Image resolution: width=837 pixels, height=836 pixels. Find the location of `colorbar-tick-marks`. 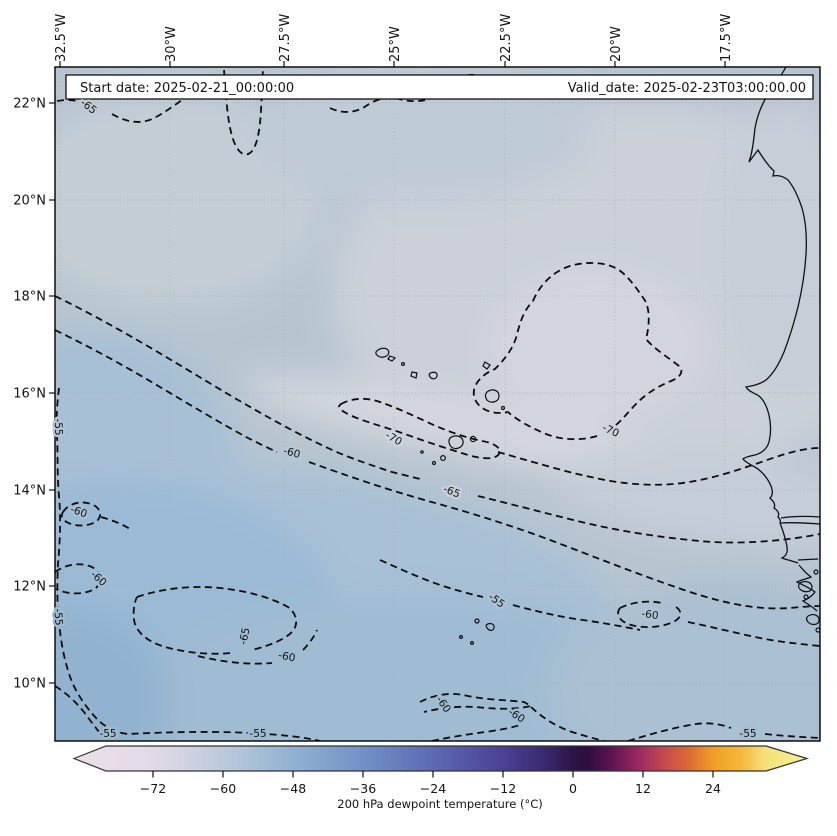

colorbar-tick-marks is located at coordinates (433, 774).